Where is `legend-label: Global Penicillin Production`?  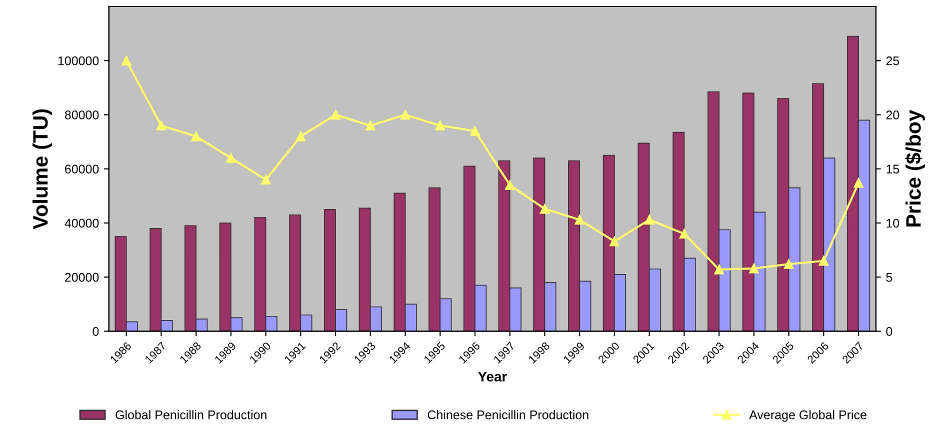 legend-label: Global Penicillin Production is located at coordinates (191, 415).